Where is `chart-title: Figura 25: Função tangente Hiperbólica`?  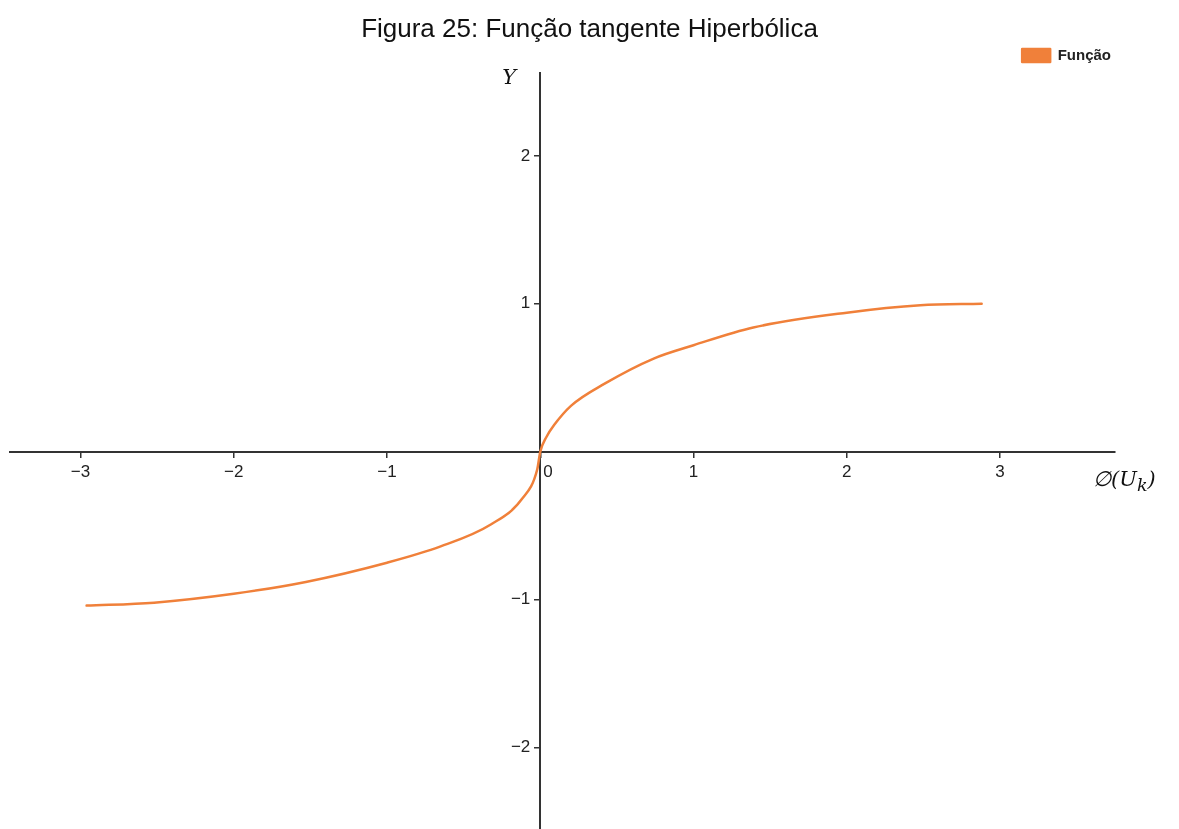
chart-title: Figura 25: Função tangente Hiperbólica is located at coordinates (589, 28).